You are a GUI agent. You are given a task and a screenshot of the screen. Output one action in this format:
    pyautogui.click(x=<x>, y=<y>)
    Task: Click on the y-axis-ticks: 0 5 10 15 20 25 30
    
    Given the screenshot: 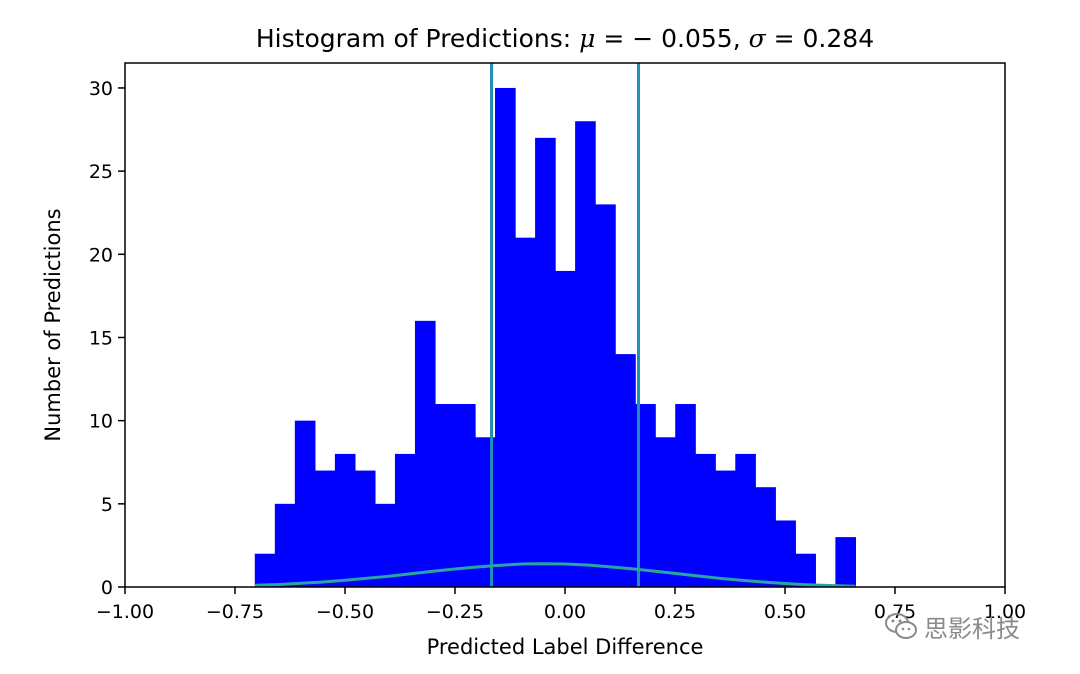 What is the action you would take?
    pyautogui.click(x=107, y=338)
    